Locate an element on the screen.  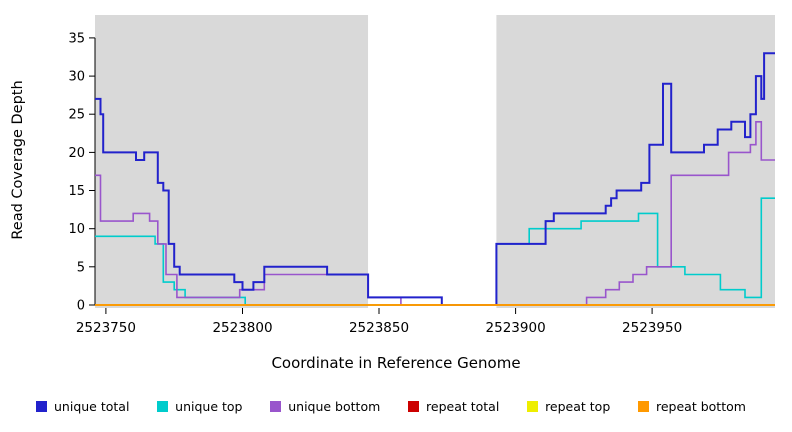
y-axis: 0 5 10 15 20 25 30 35 is located at coordinates (82, 172).